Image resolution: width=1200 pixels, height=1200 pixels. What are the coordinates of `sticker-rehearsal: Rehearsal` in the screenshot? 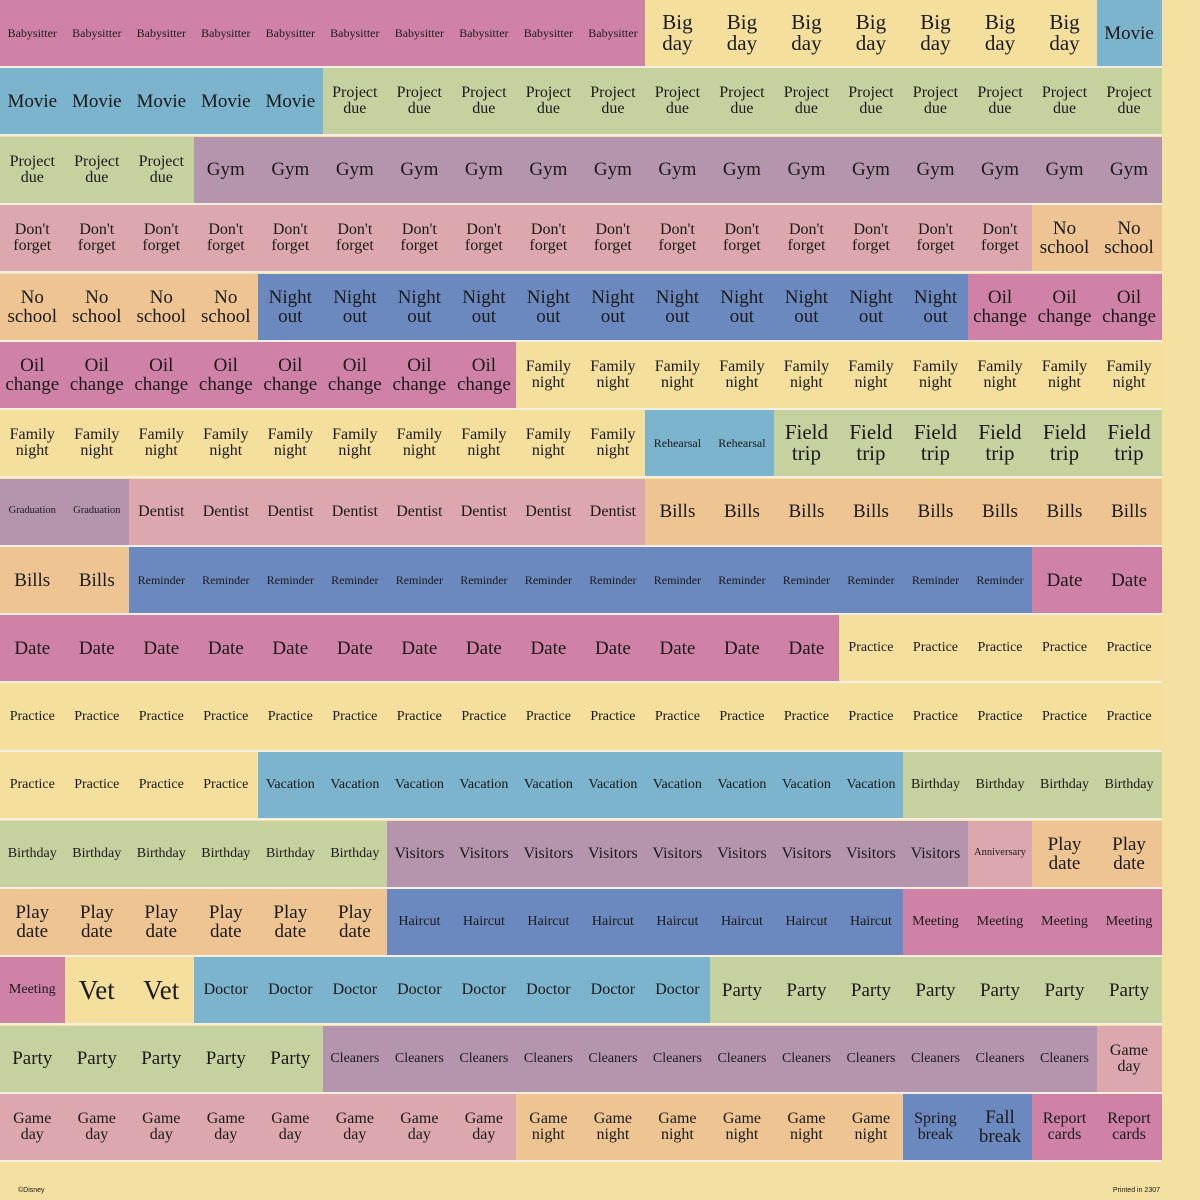 It's located at (677, 443).